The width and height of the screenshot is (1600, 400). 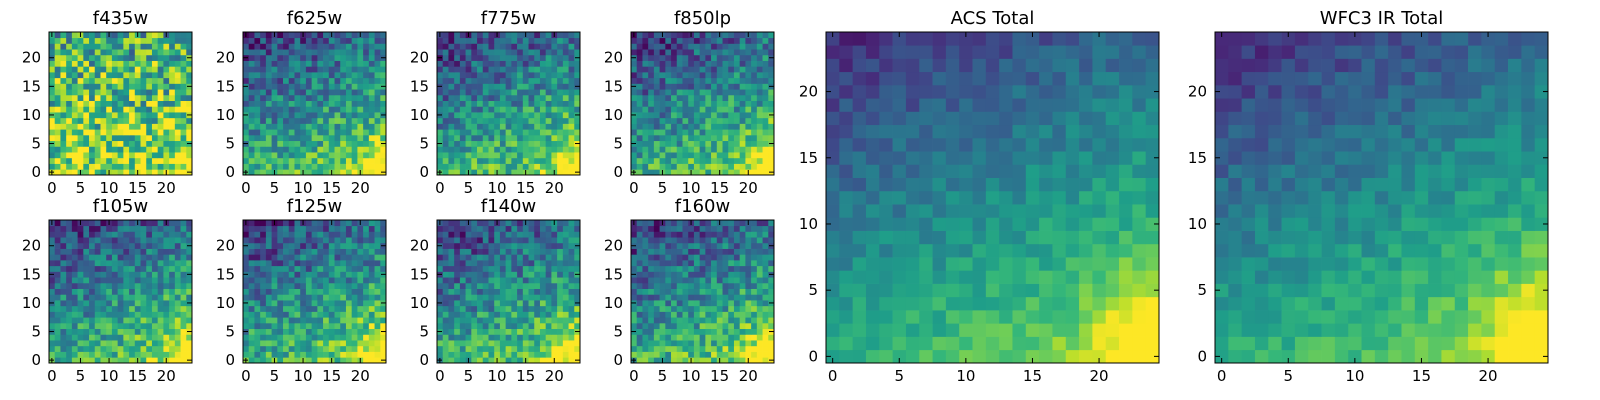 I want to click on y-tick-label: 5, so click(x=424, y=332).